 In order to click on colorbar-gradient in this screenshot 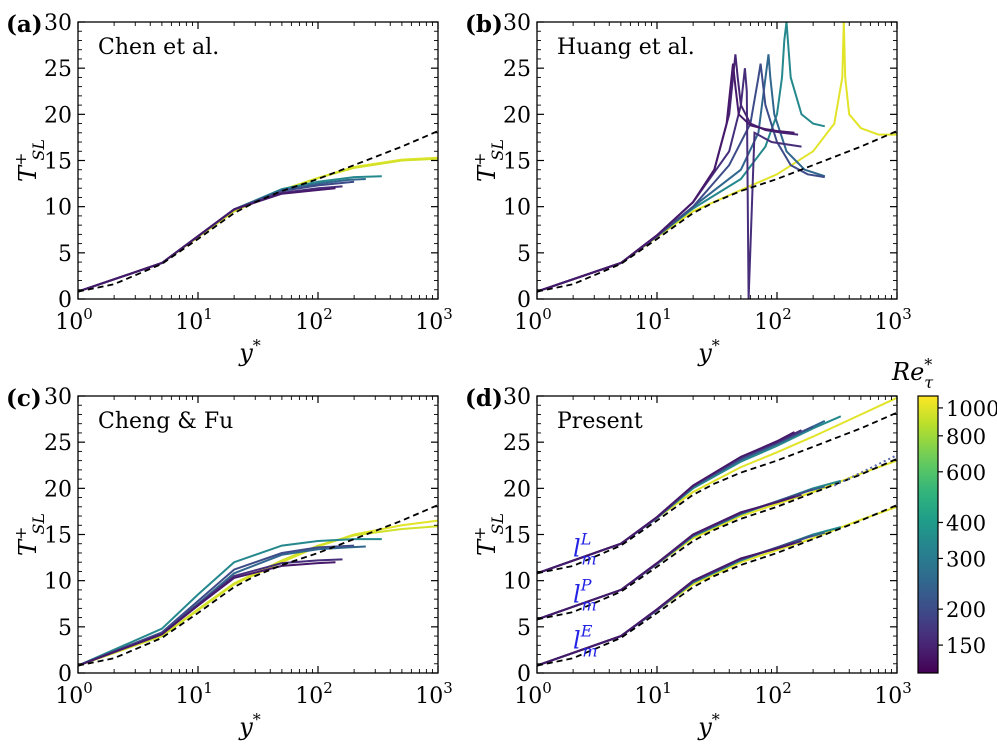, I will do `click(928, 534)`.